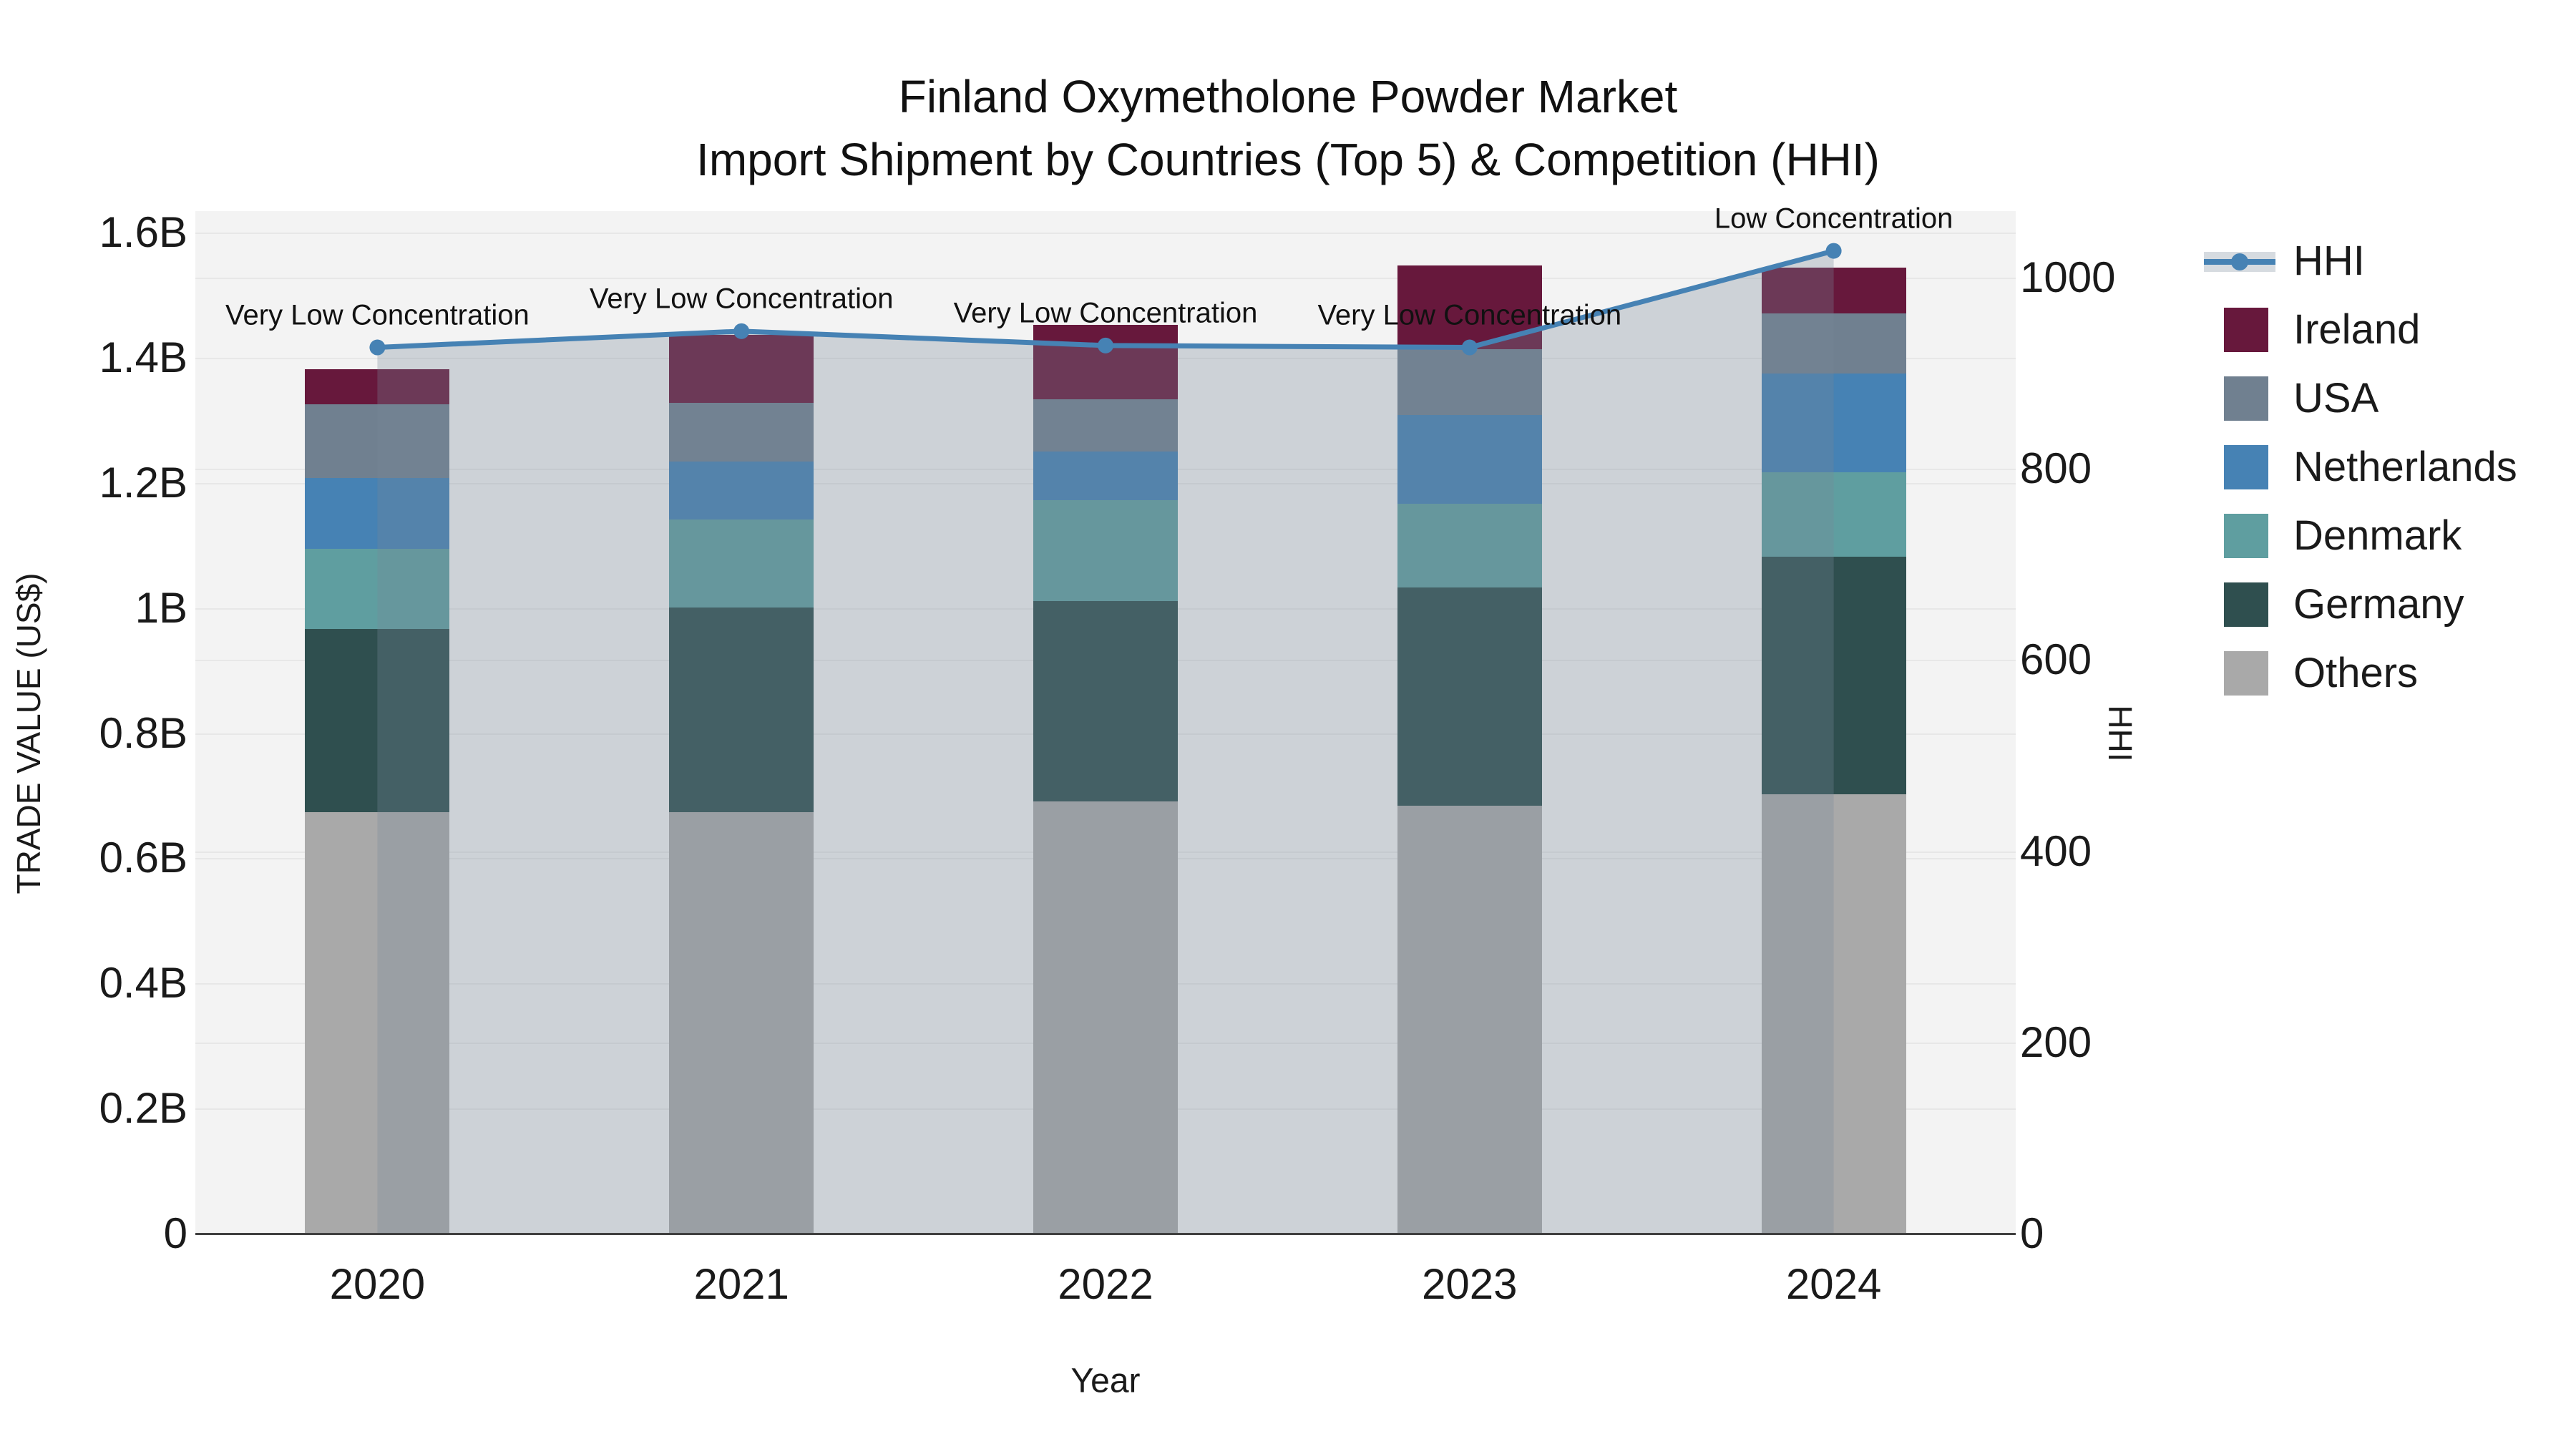 Image resolution: width=2576 pixels, height=1449 pixels. I want to click on bar-segment-others-2020, so click(377, 1022).